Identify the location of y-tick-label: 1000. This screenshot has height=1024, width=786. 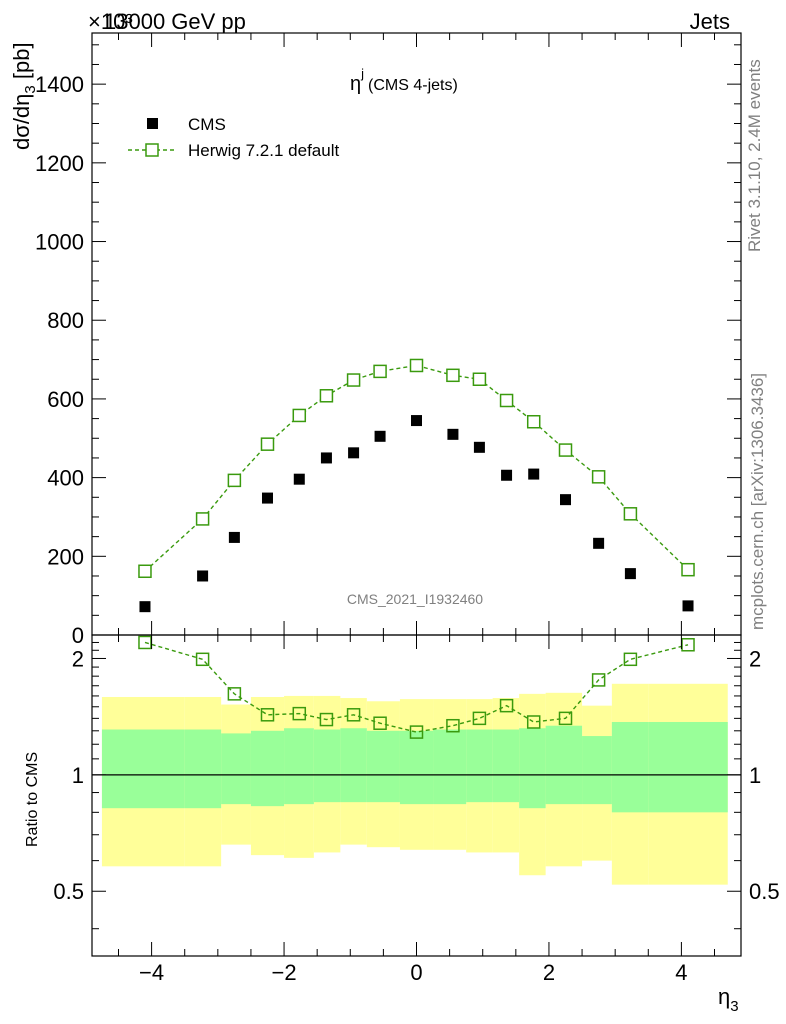
(59, 242).